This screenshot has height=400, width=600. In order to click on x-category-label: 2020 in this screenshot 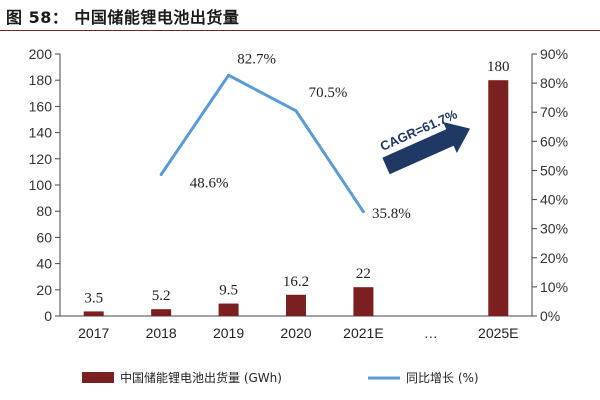, I will do `click(295, 333)`.